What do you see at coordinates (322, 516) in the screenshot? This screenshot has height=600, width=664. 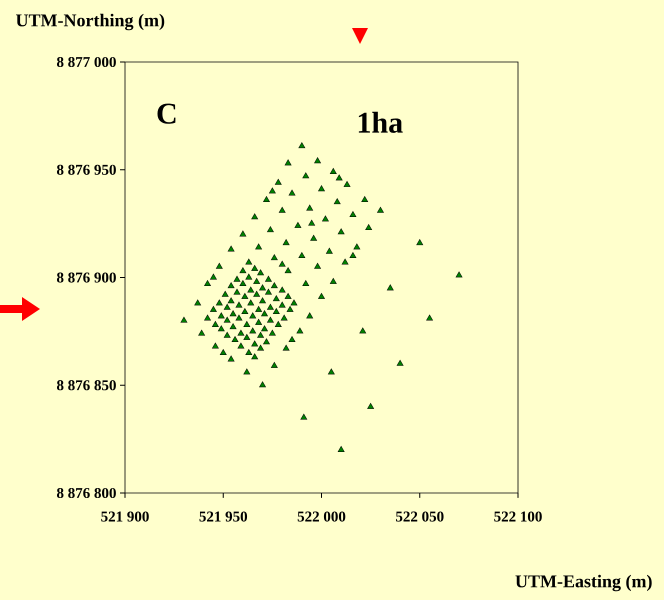 I see `x-tick-label: 522 000` at bounding box center [322, 516].